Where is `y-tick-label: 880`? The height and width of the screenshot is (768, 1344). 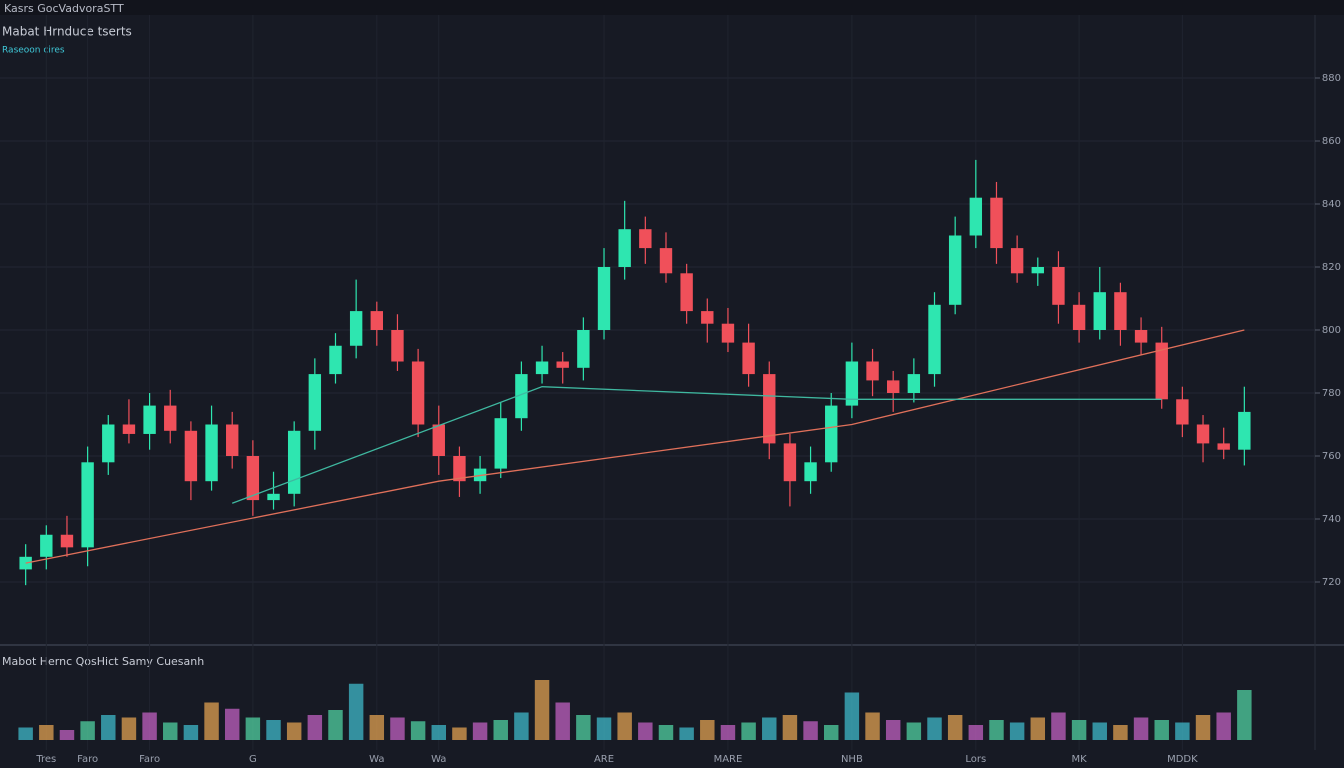
y-tick-label: 880 is located at coordinates (1331, 78).